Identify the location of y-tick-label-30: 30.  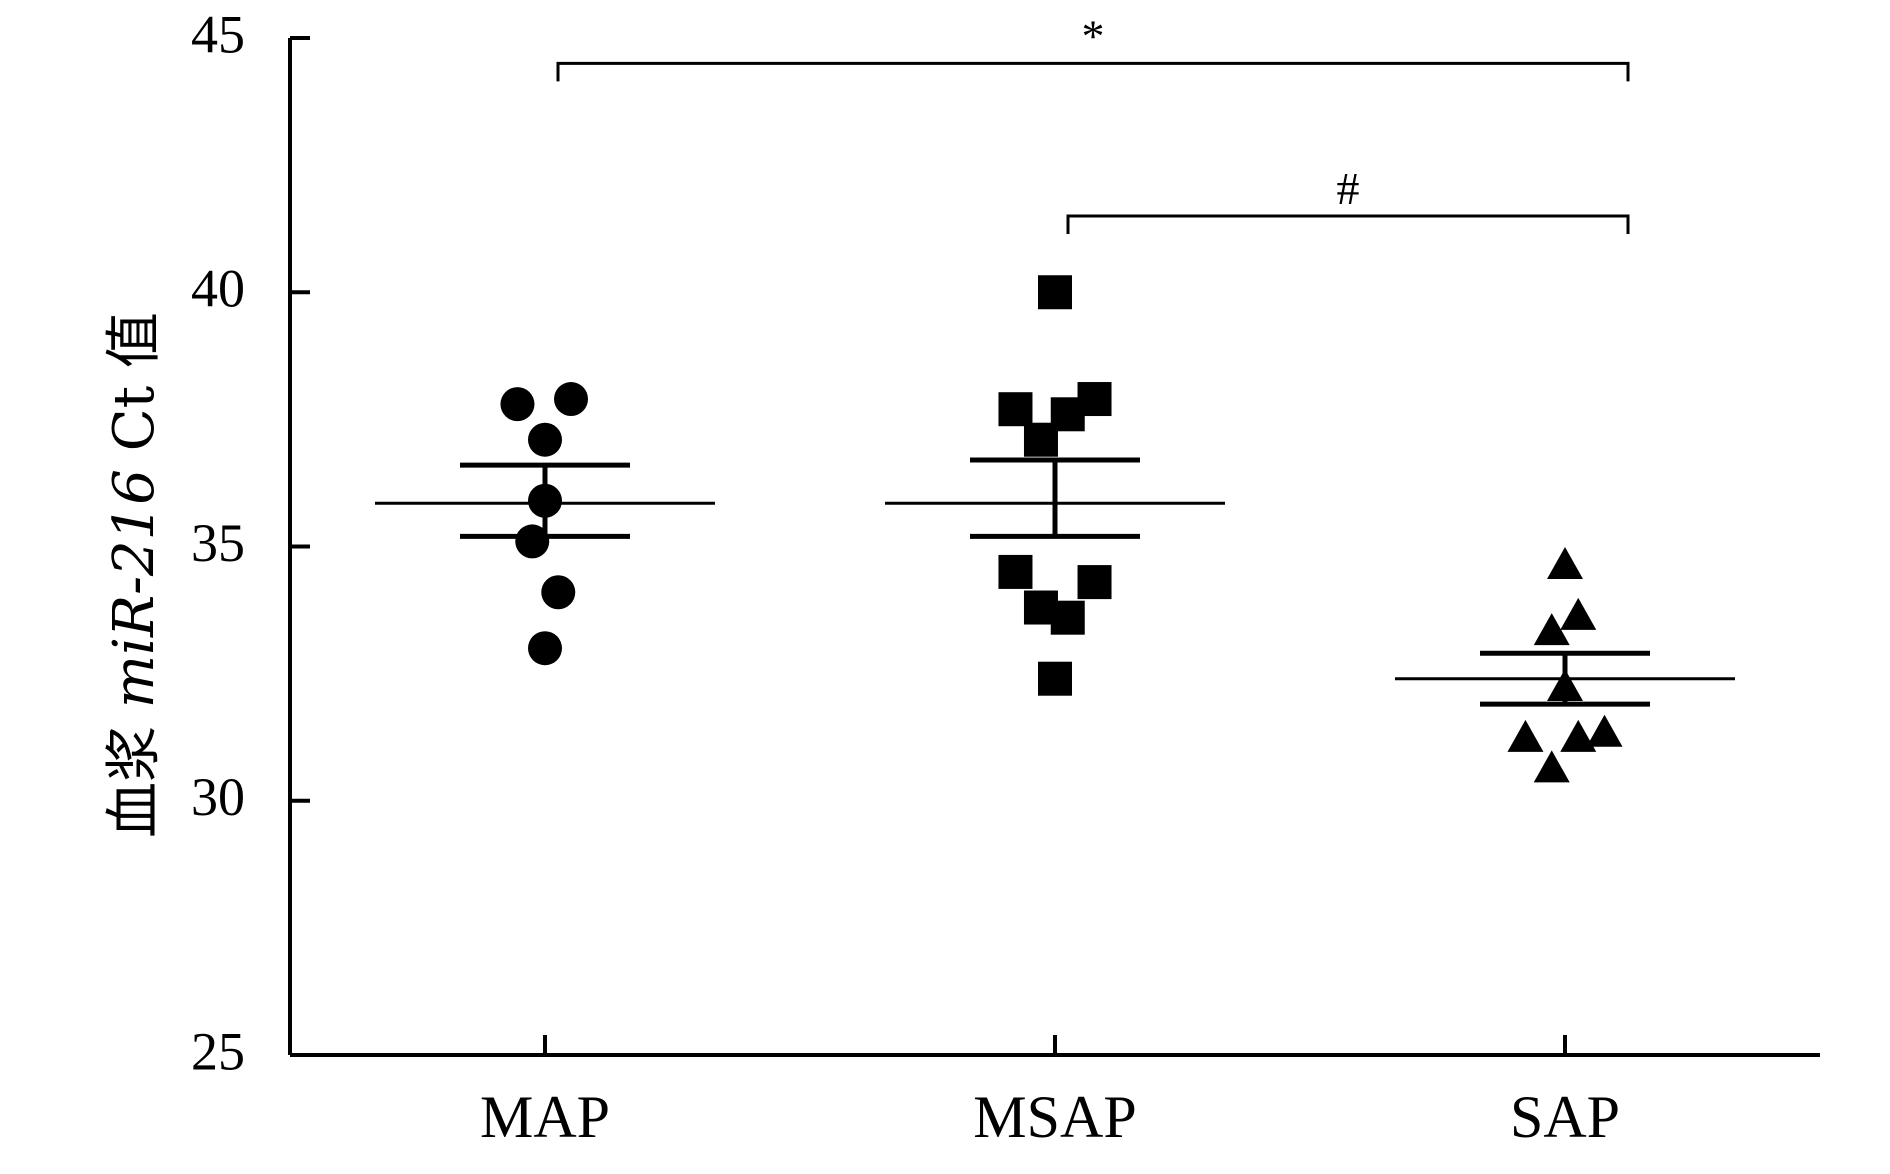
(218, 797).